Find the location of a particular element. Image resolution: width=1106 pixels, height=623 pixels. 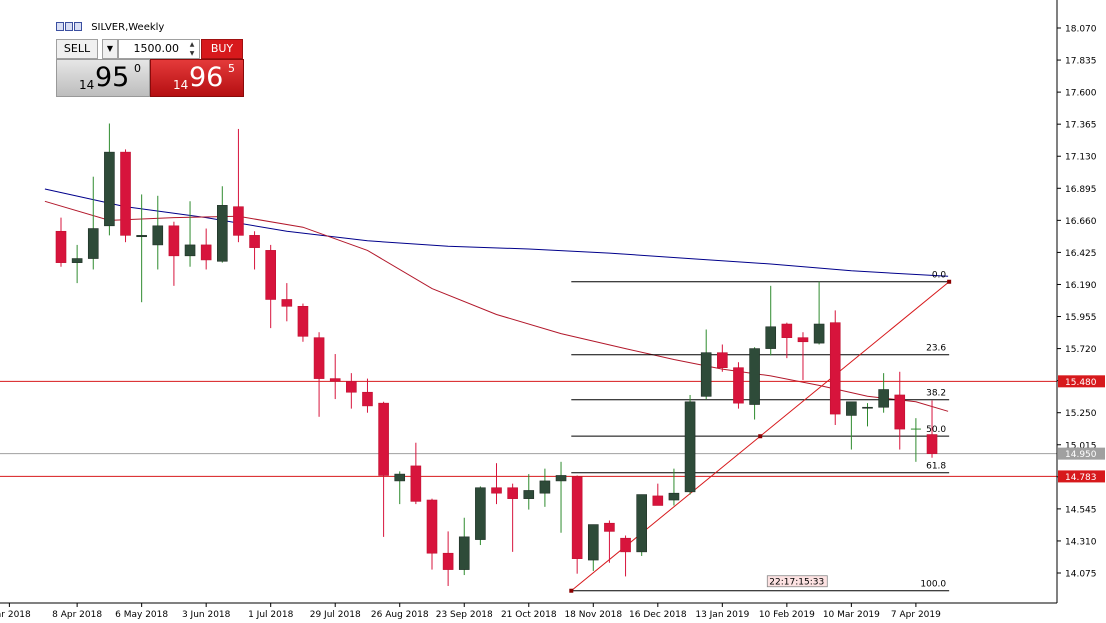

x-tick-label: 3 Jun 2018 is located at coordinates (206, 615).